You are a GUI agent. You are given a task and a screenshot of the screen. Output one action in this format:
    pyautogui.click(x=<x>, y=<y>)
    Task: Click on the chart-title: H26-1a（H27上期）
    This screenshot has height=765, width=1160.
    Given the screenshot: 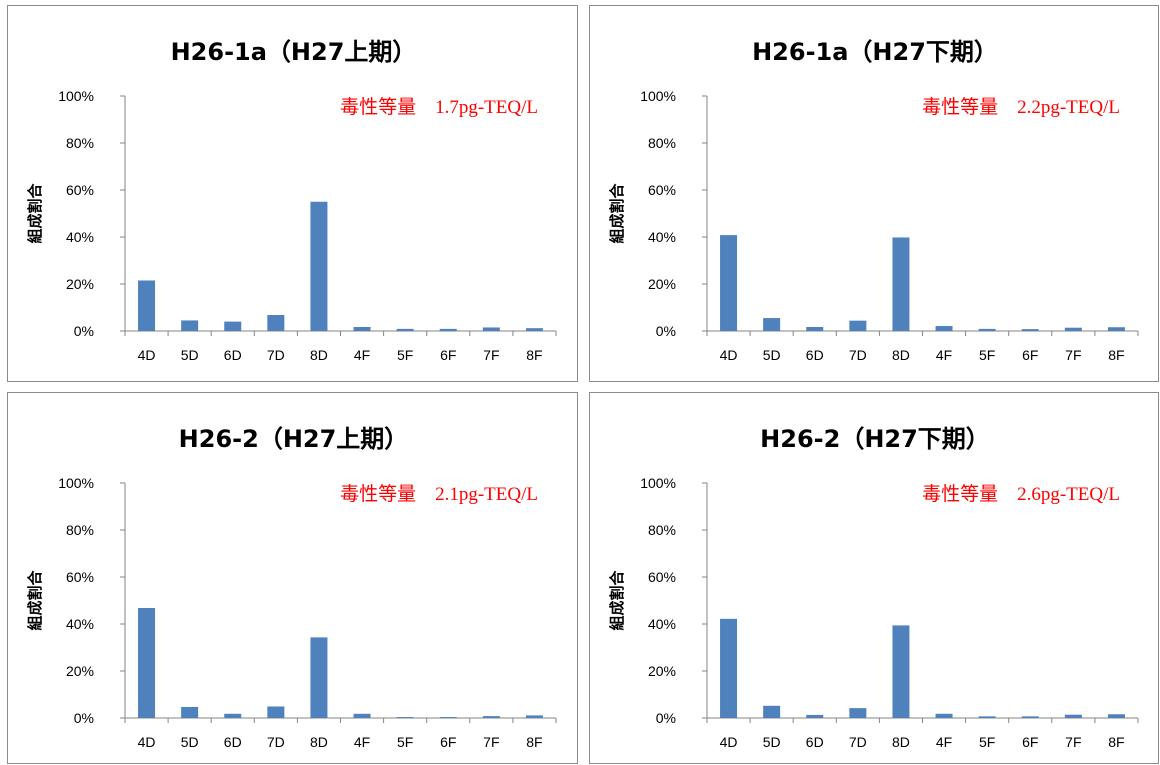 What is the action you would take?
    pyautogui.click(x=294, y=52)
    